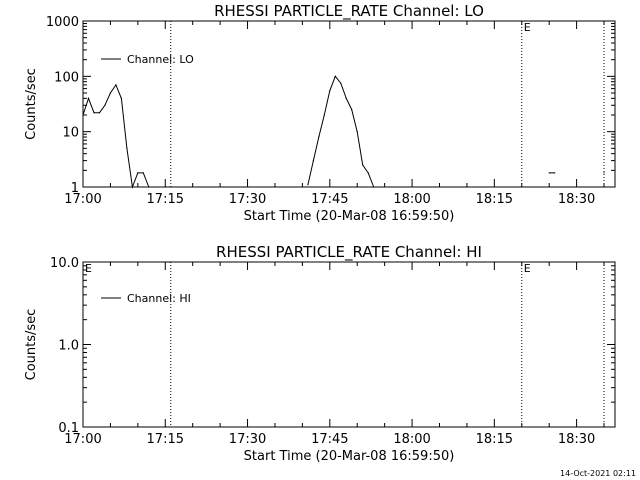 This screenshot has height=480, width=640. Describe the element at coordinates (68, 346) in the screenshot. I see `y-tick-label: 1.0` at that location.